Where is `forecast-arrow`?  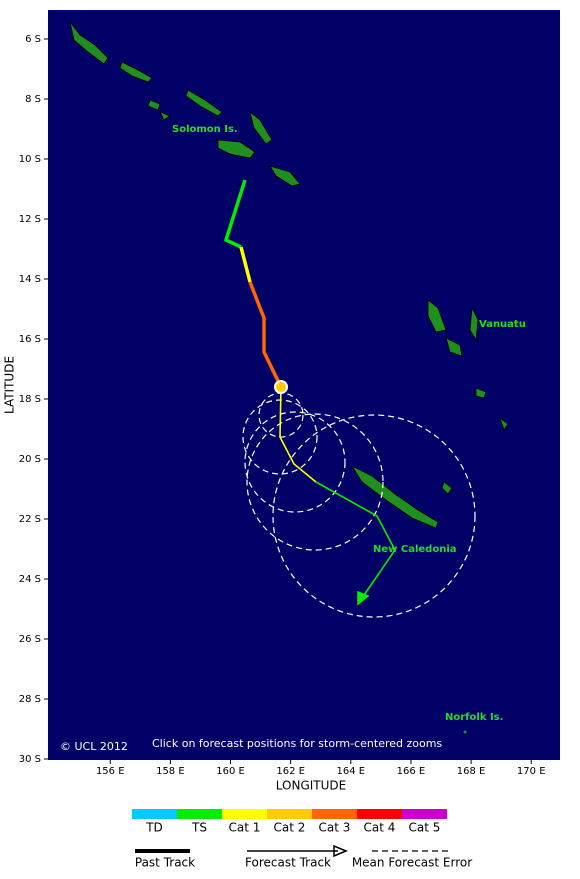 forecast-arrow is located at coordinates (340, 851).